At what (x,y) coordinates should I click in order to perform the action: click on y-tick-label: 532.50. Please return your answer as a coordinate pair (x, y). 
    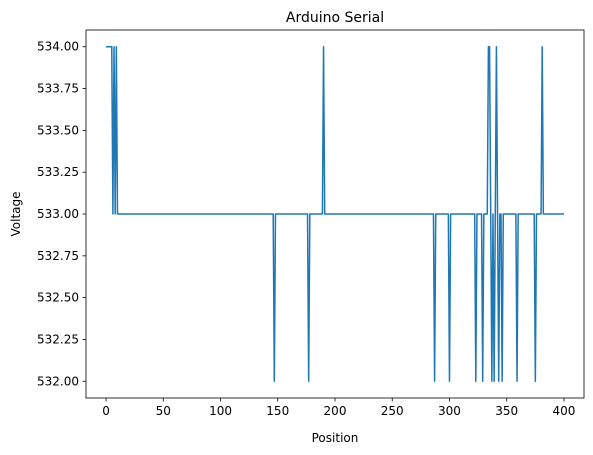
    Looking at the image, I should click on (58, 298).